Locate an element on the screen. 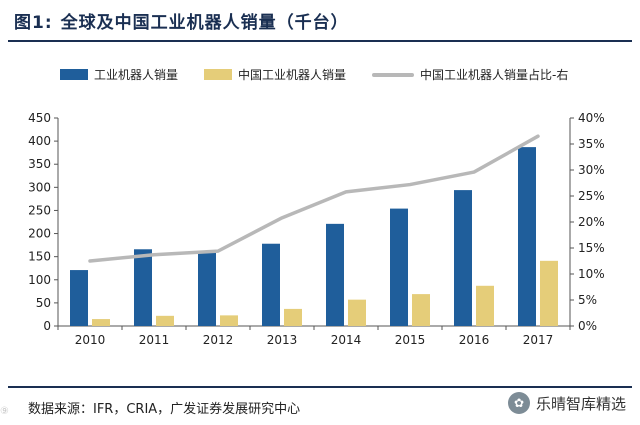 Image resolution: width=640 pixels, height=425 pixels. x-tick-label: 2016 is located at coordinates (474, 340).